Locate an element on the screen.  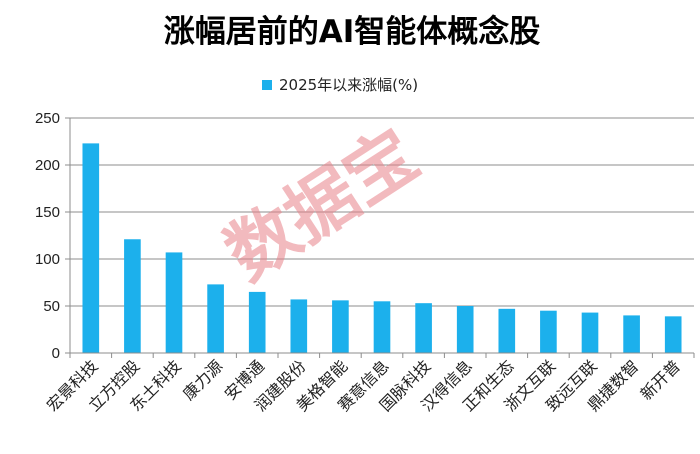
y-tick-label: 200 is located at coordinates (47, 165).